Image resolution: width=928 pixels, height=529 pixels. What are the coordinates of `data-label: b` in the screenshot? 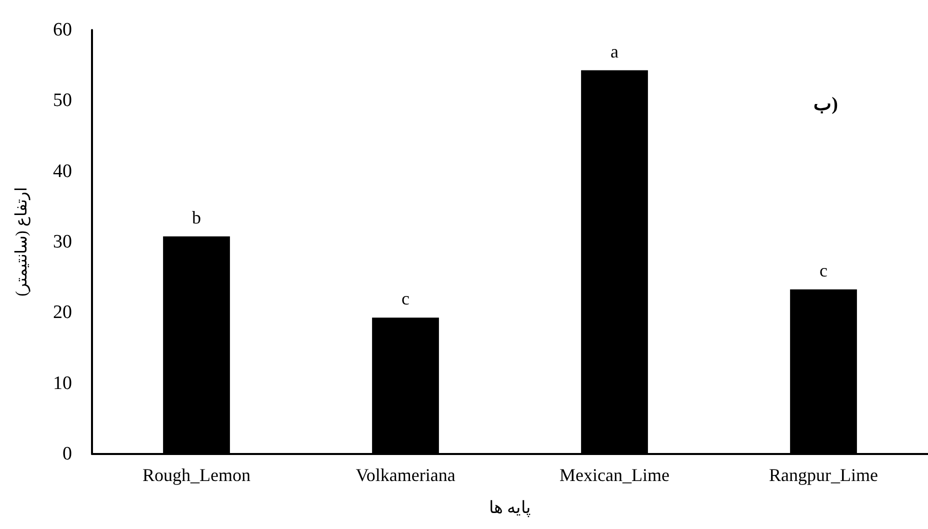 It's located at (196, 217).